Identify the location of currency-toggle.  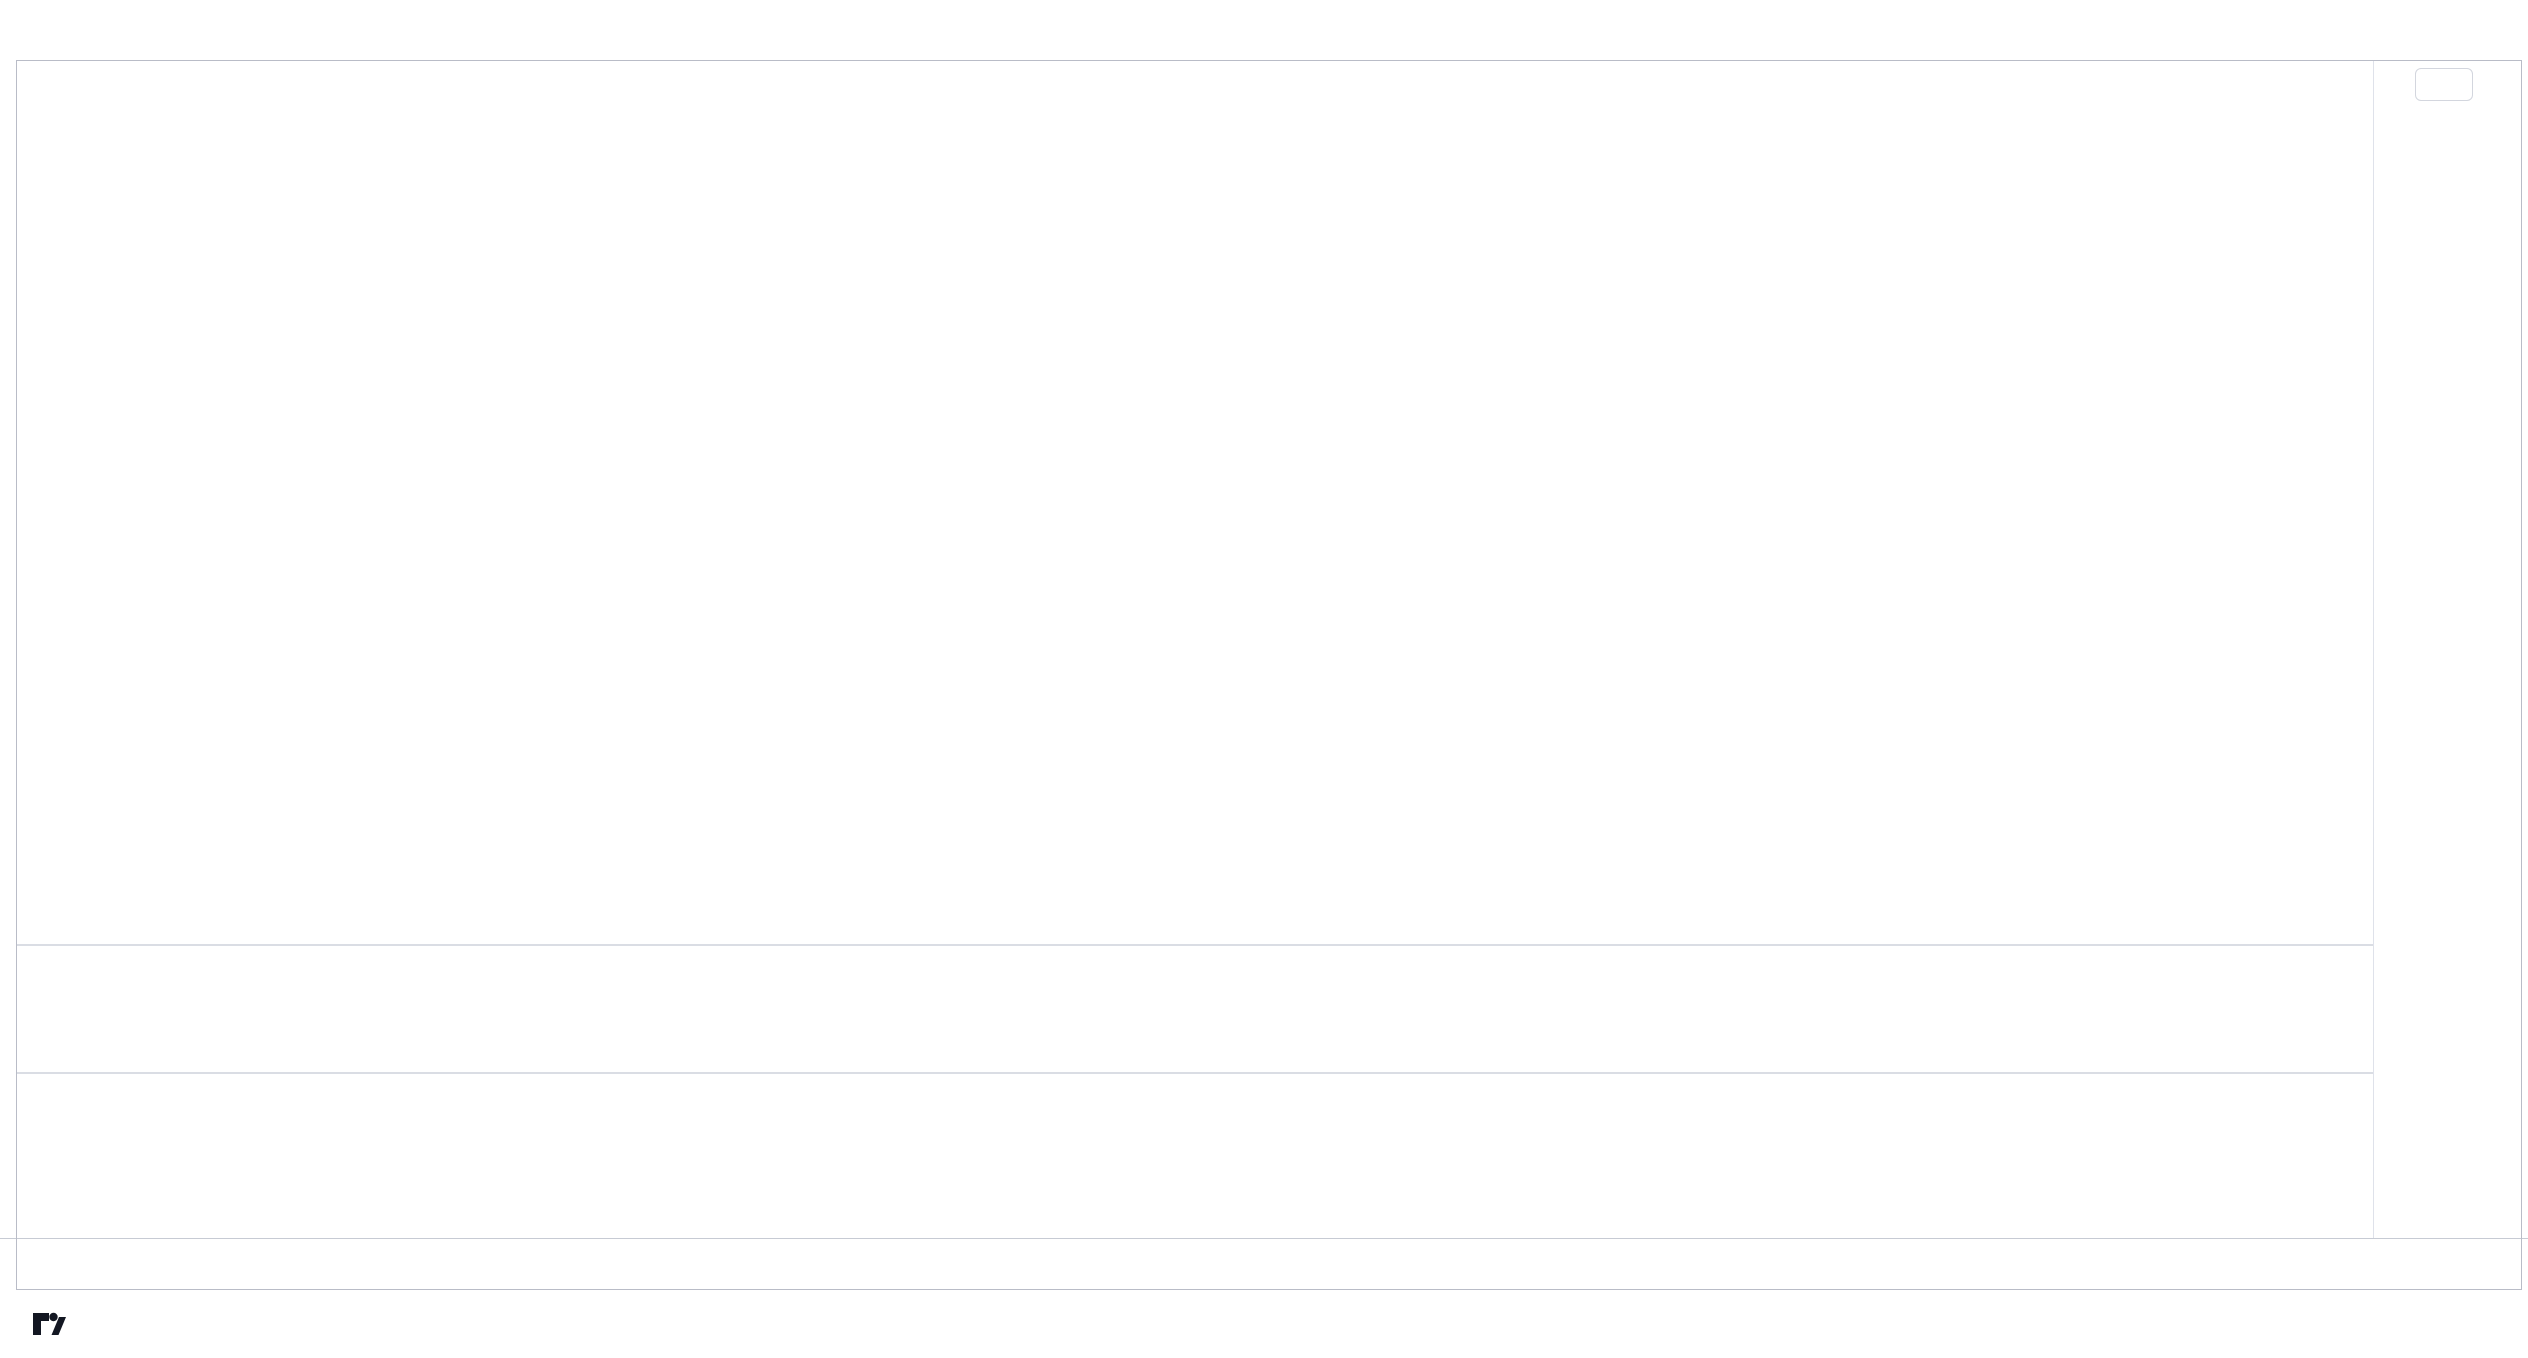
(2444, 84).